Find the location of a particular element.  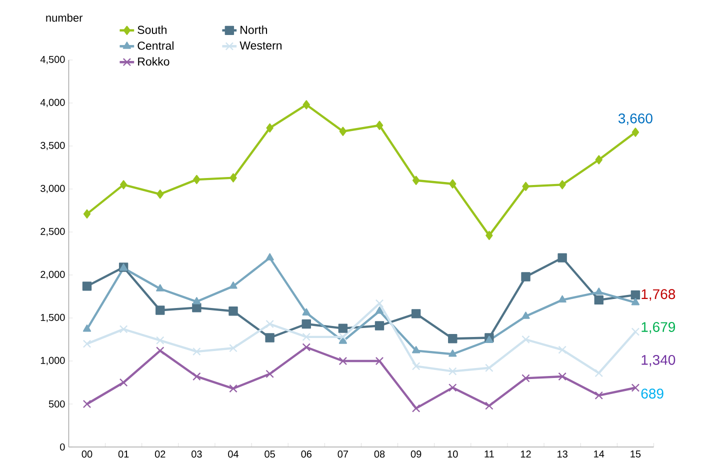

y-tick-label: 3,500 is located at coordinates (52, 146).